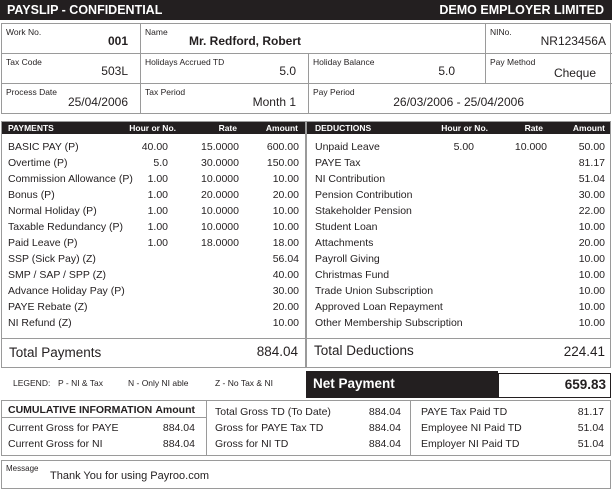 This screenshot has width=612, height=490. Describe the element at coordinates (158, 383) in the screenshot. I see `legend-n: N - Only NI able` at that location.